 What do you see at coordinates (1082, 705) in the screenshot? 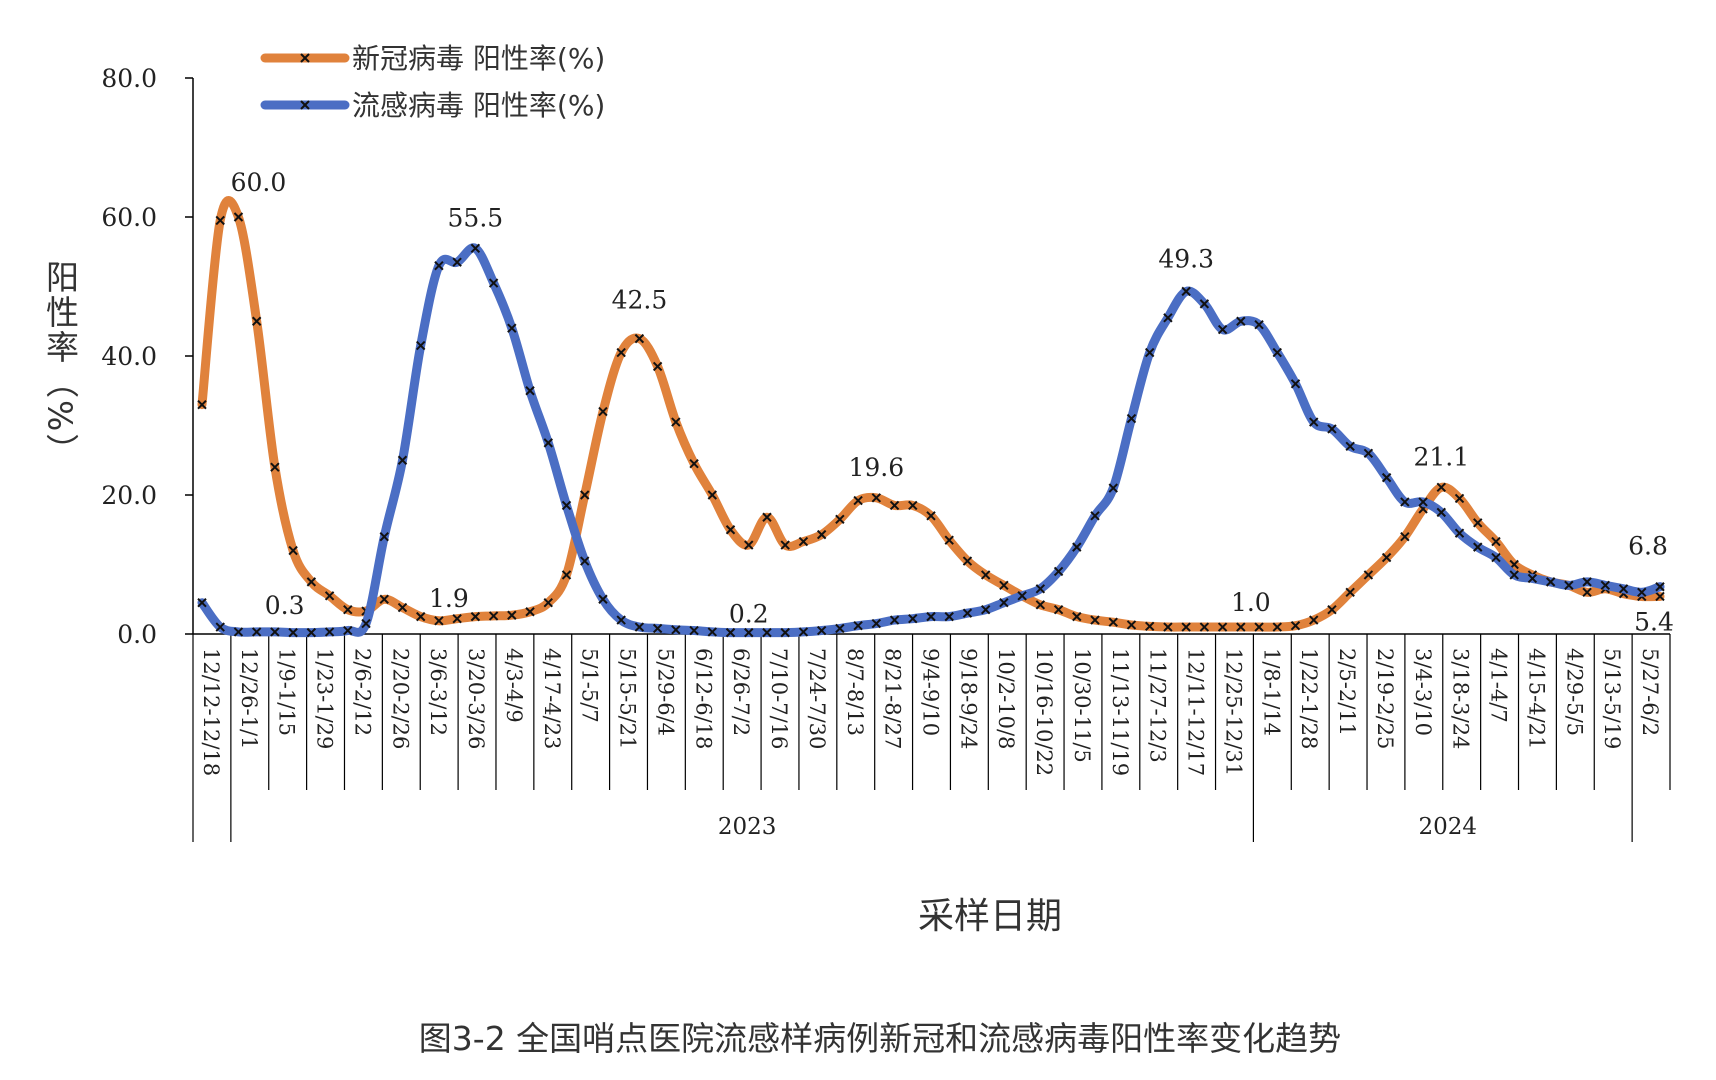
I see `x-tick-label: 10/30-11/5` at bounding box center [1082, 705].